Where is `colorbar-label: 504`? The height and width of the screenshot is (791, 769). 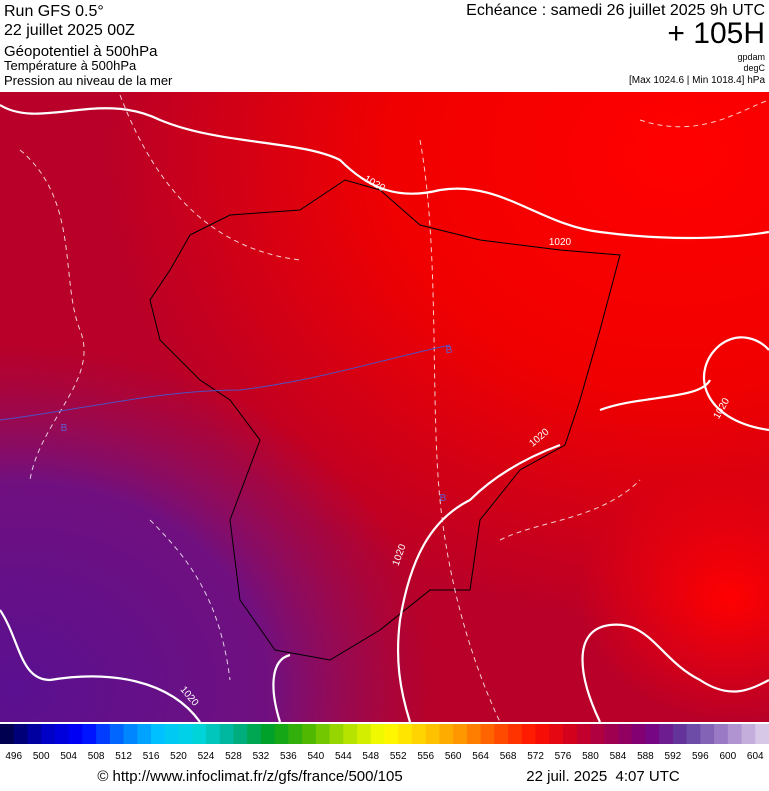 colorbar-label: 504 is located at coordinates (68, 756).